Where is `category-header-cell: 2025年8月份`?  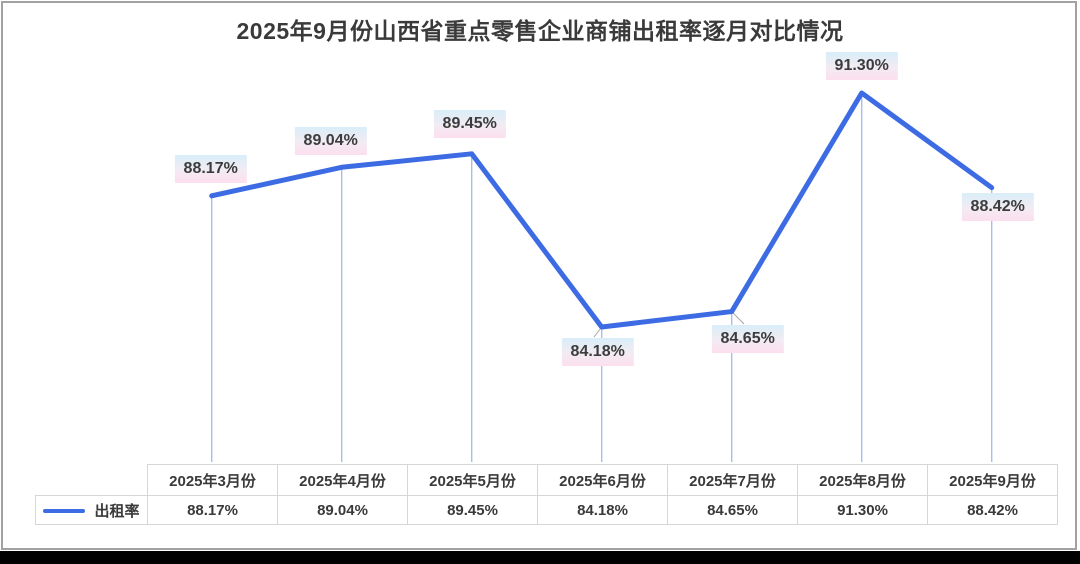 category-header-cell: 2025年8月份 is located at coordinates (862, 480).